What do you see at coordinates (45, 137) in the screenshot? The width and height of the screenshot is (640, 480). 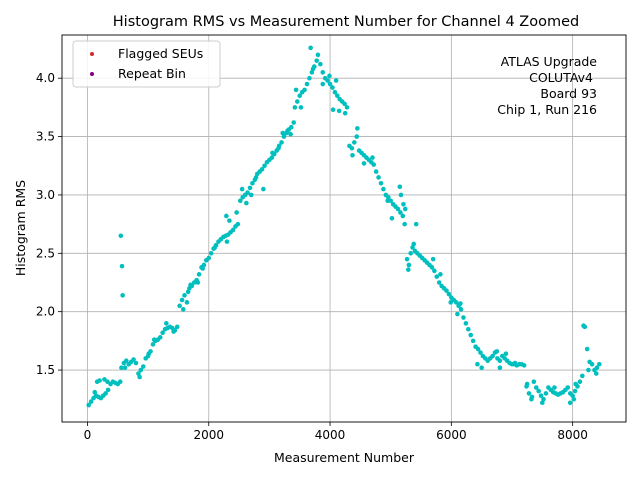 I see `y-tick-label: 3.5` at bounding box center [45, 137].